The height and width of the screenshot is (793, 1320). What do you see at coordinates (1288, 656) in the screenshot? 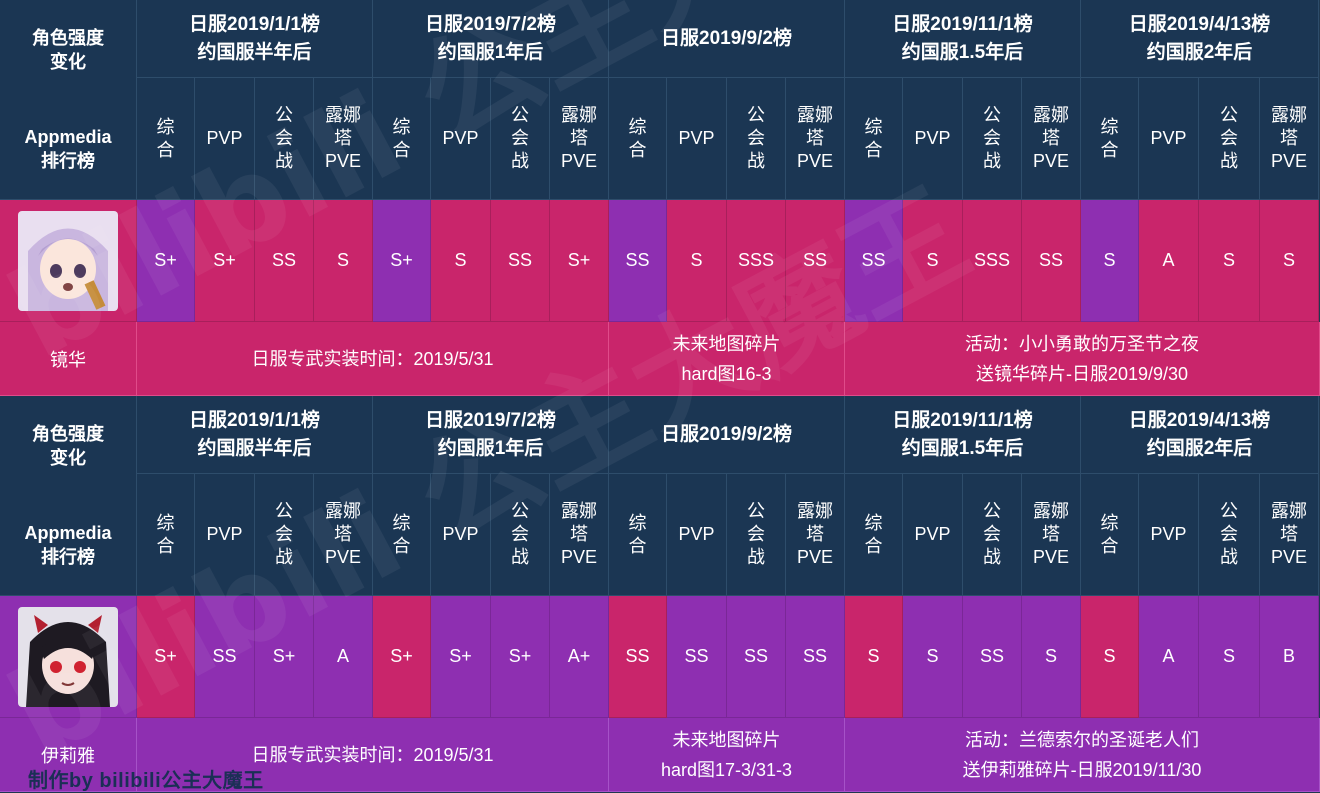
I see `rating-value: B` at bounding box center [1288, 656].